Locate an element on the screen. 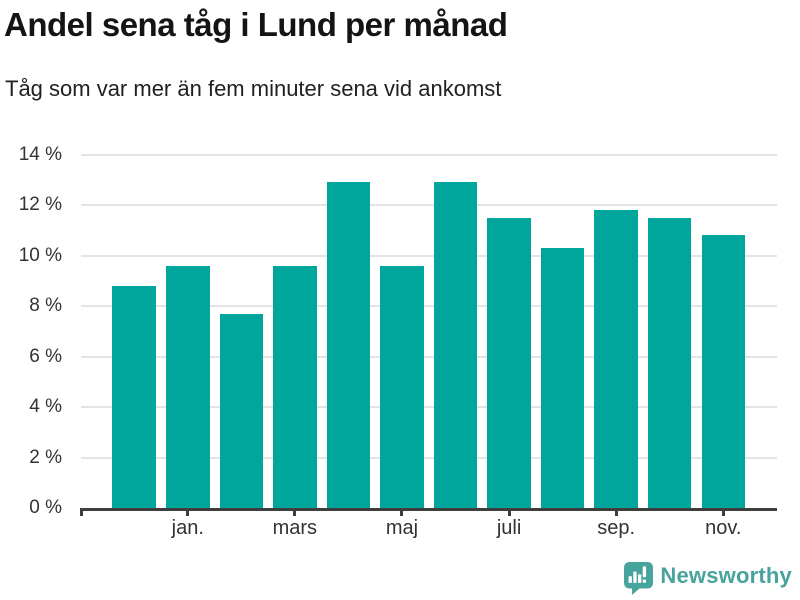 Image resolution: width=800 pixels, height=600 pixels. y-axis-label: 10 % is located at coordinates (40, 255).